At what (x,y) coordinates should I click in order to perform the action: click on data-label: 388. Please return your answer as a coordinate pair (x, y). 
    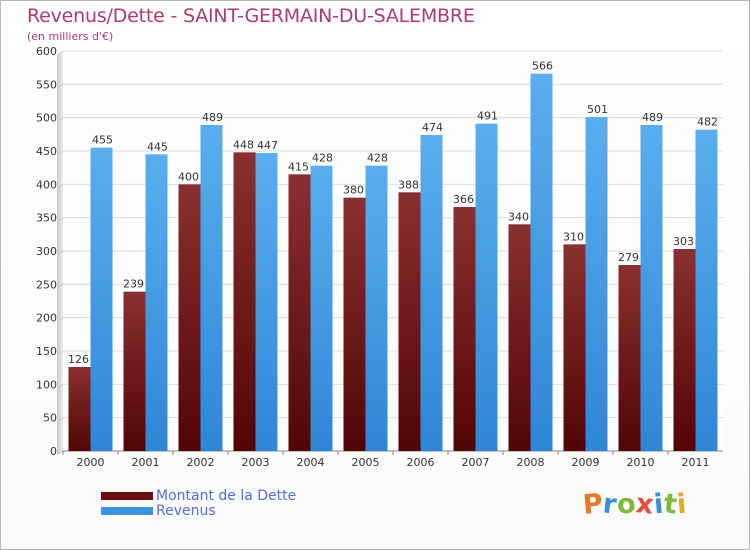
    Looking at the image, I should click on (408, 184).